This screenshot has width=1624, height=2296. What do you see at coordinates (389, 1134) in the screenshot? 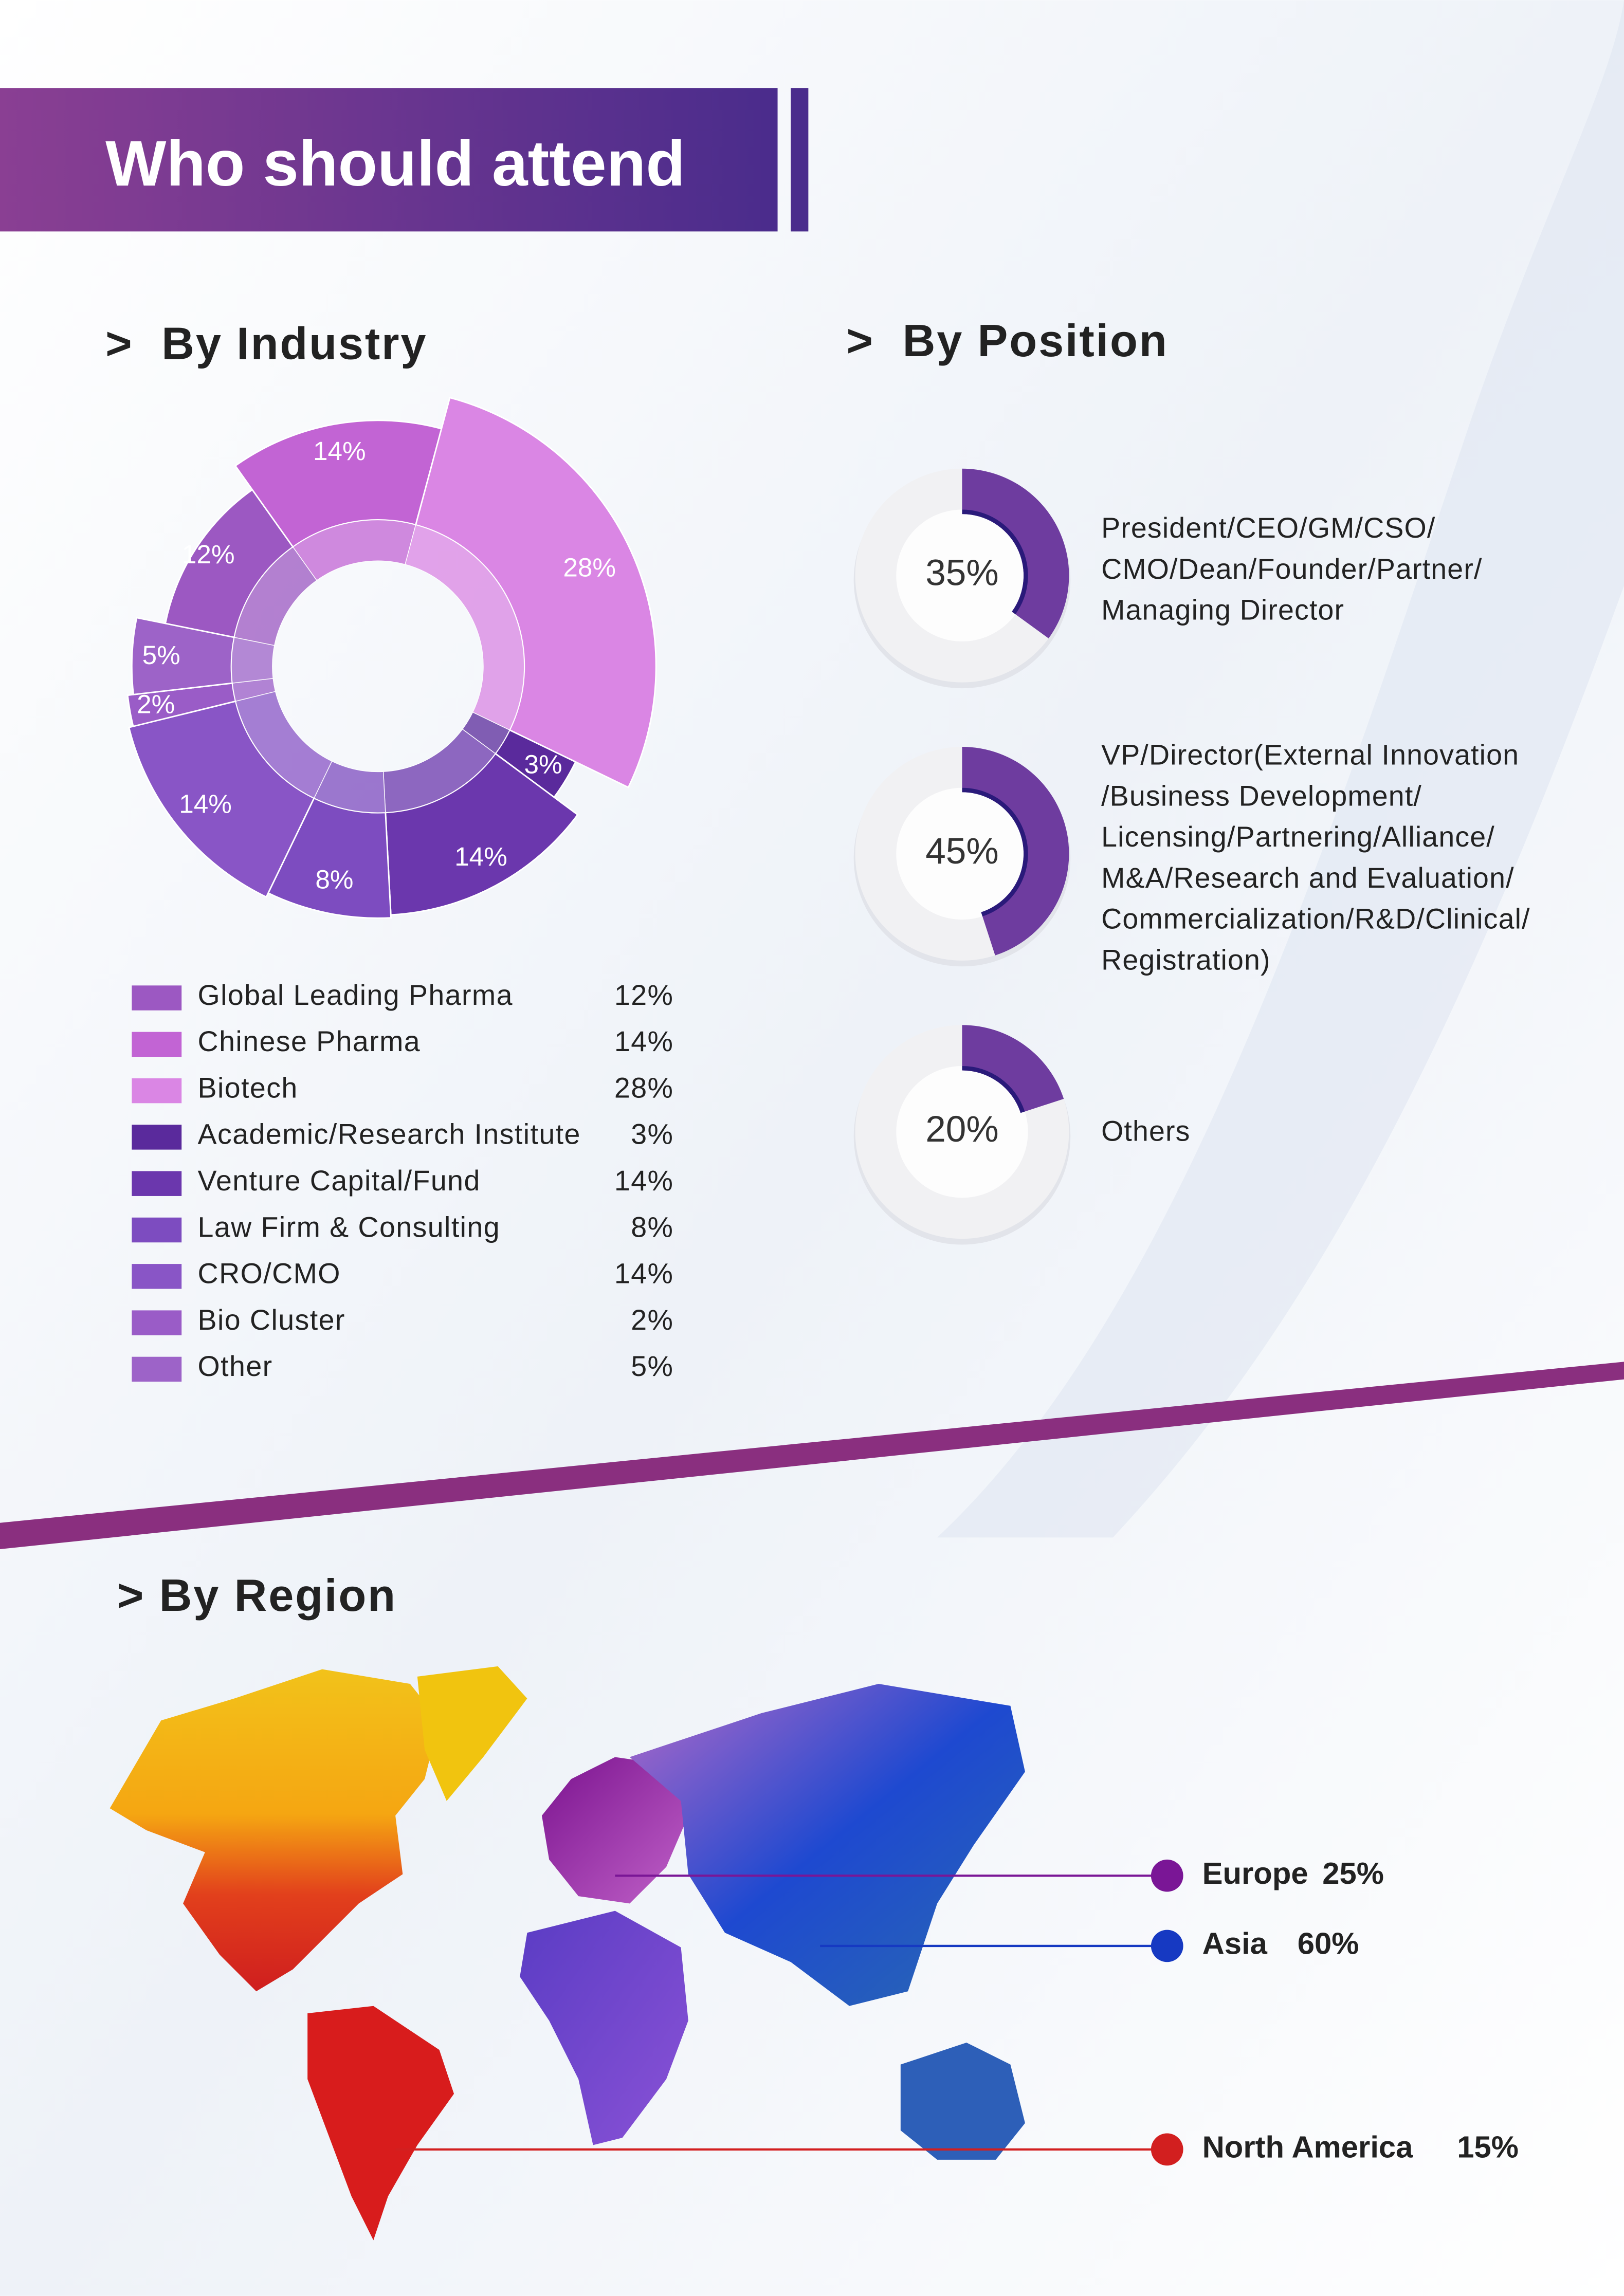
I see `legend-label: Academic/Research Institute` at bounding box center [389, 1134].